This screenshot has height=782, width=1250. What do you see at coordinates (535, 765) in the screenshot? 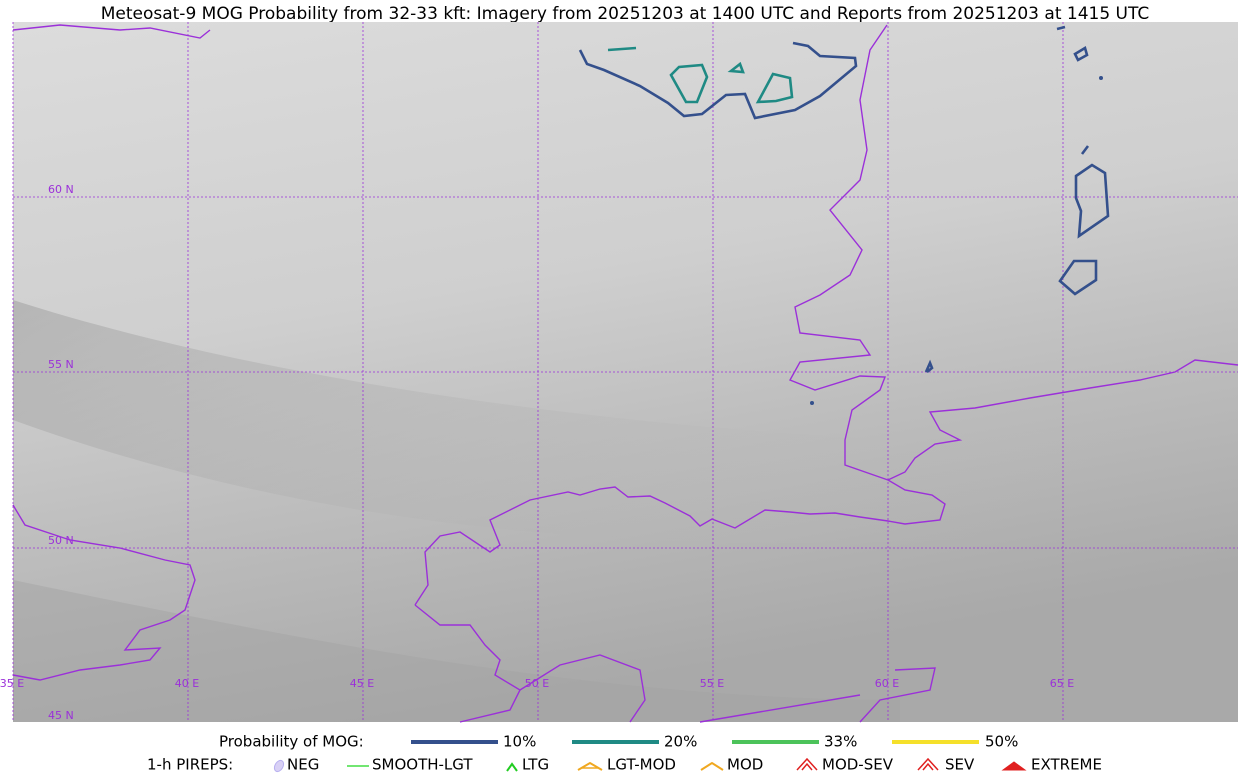
I see `legend-item: LTG` at bounding box center [535, 765].